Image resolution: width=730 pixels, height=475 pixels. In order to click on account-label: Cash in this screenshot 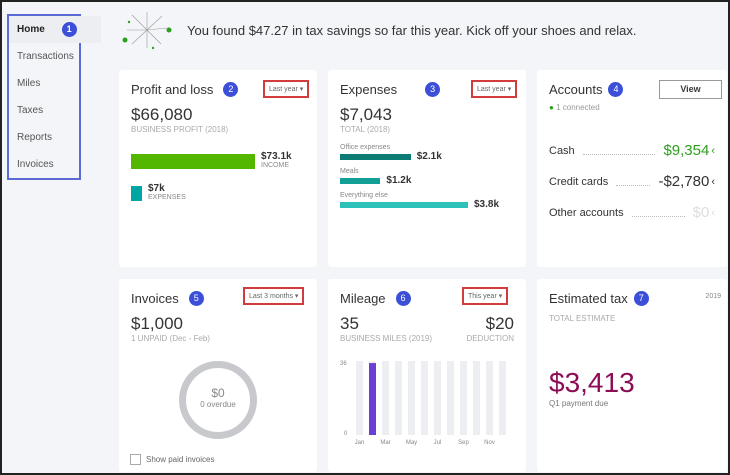, I will do `click(562, 150)`.